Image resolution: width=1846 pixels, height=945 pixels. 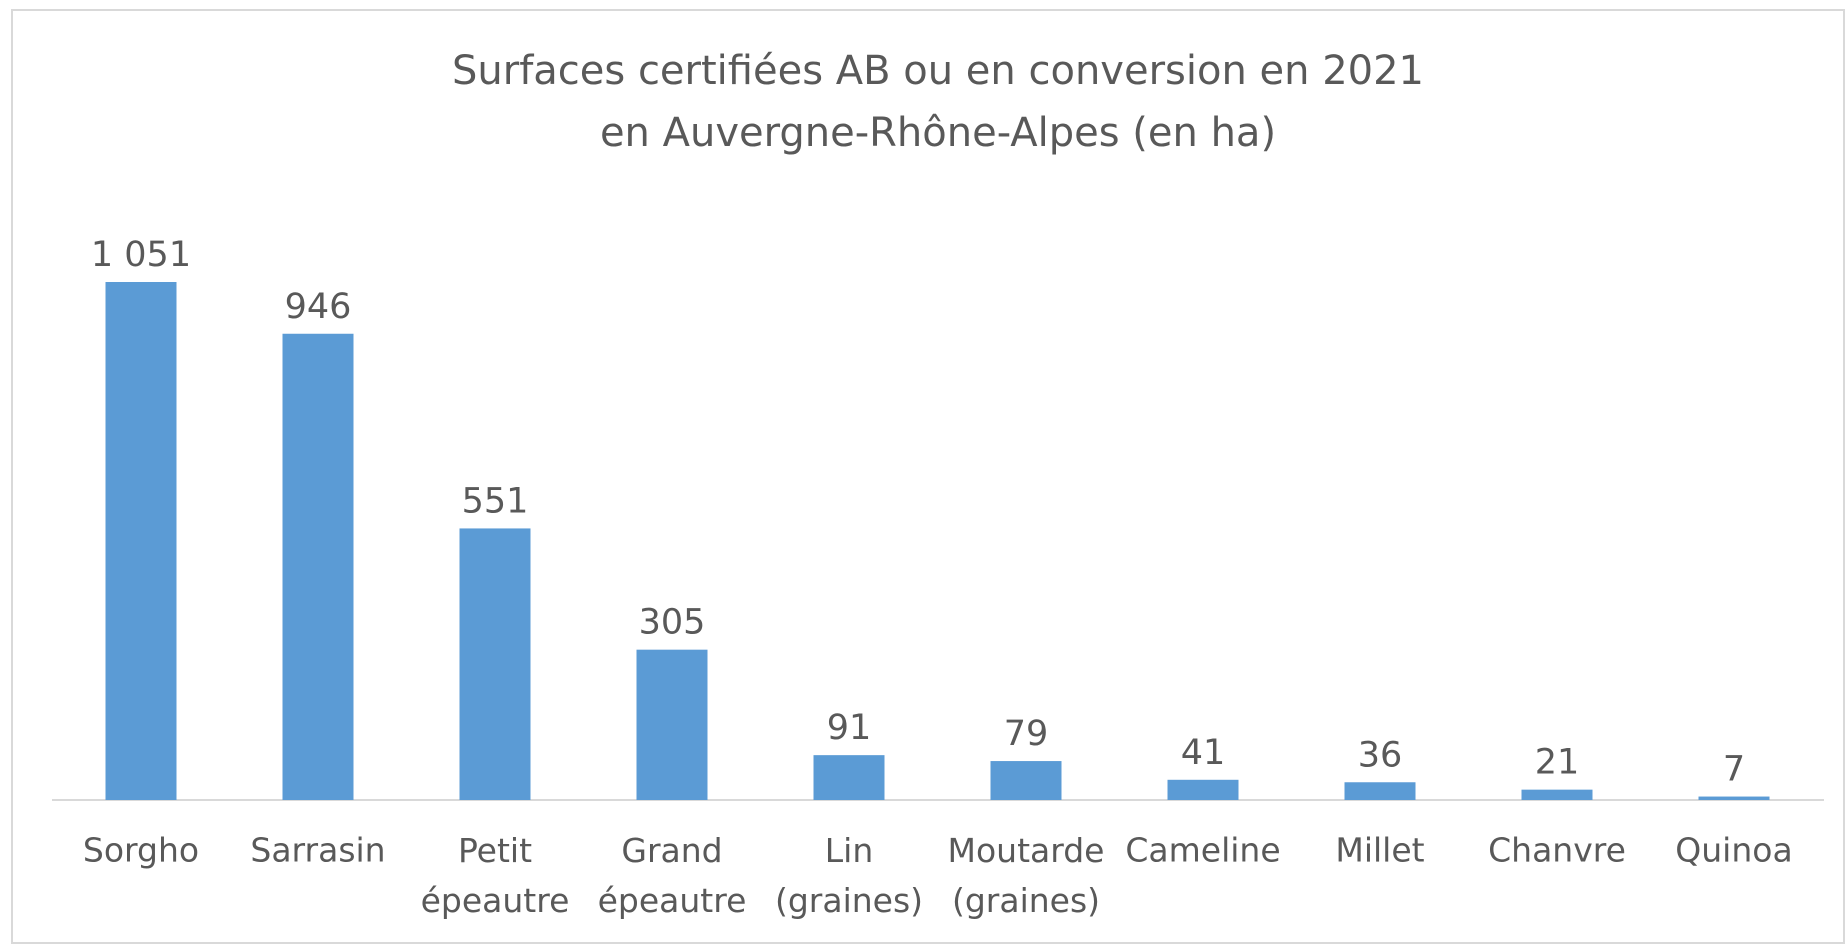 What do you see at coordinates (1380, 755) in the screenshot?
I see `data-label: 36` at bounding box center [1380, 755].